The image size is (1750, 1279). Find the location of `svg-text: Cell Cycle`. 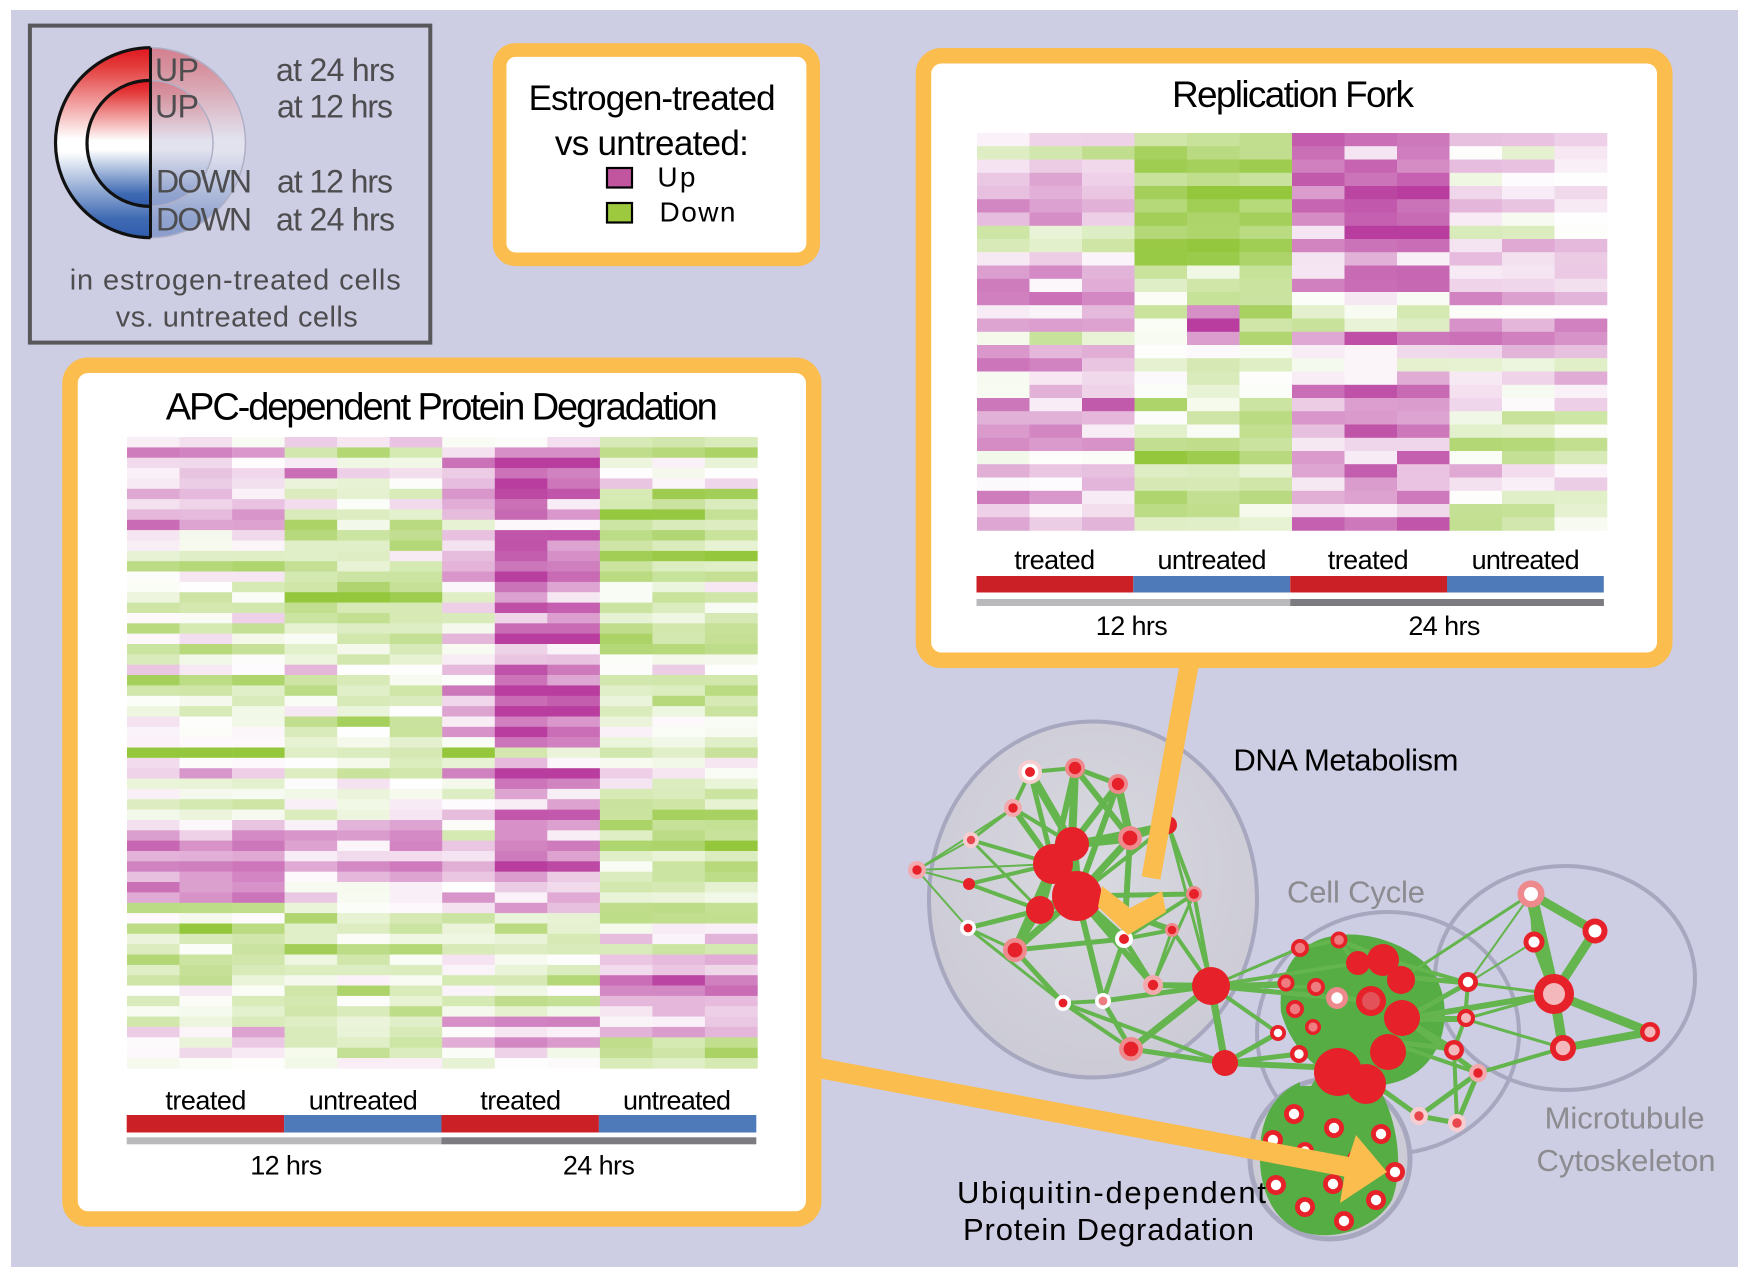

svg-text: Cell Cycle is located at coordinates (1356, 892).